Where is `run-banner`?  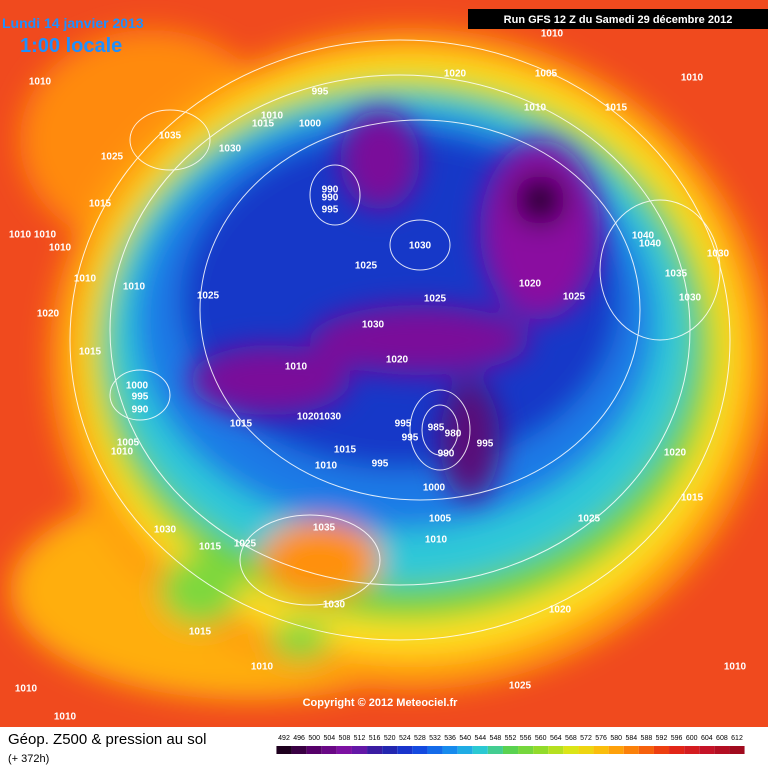 run-banner is located at coordinates (618, 19).